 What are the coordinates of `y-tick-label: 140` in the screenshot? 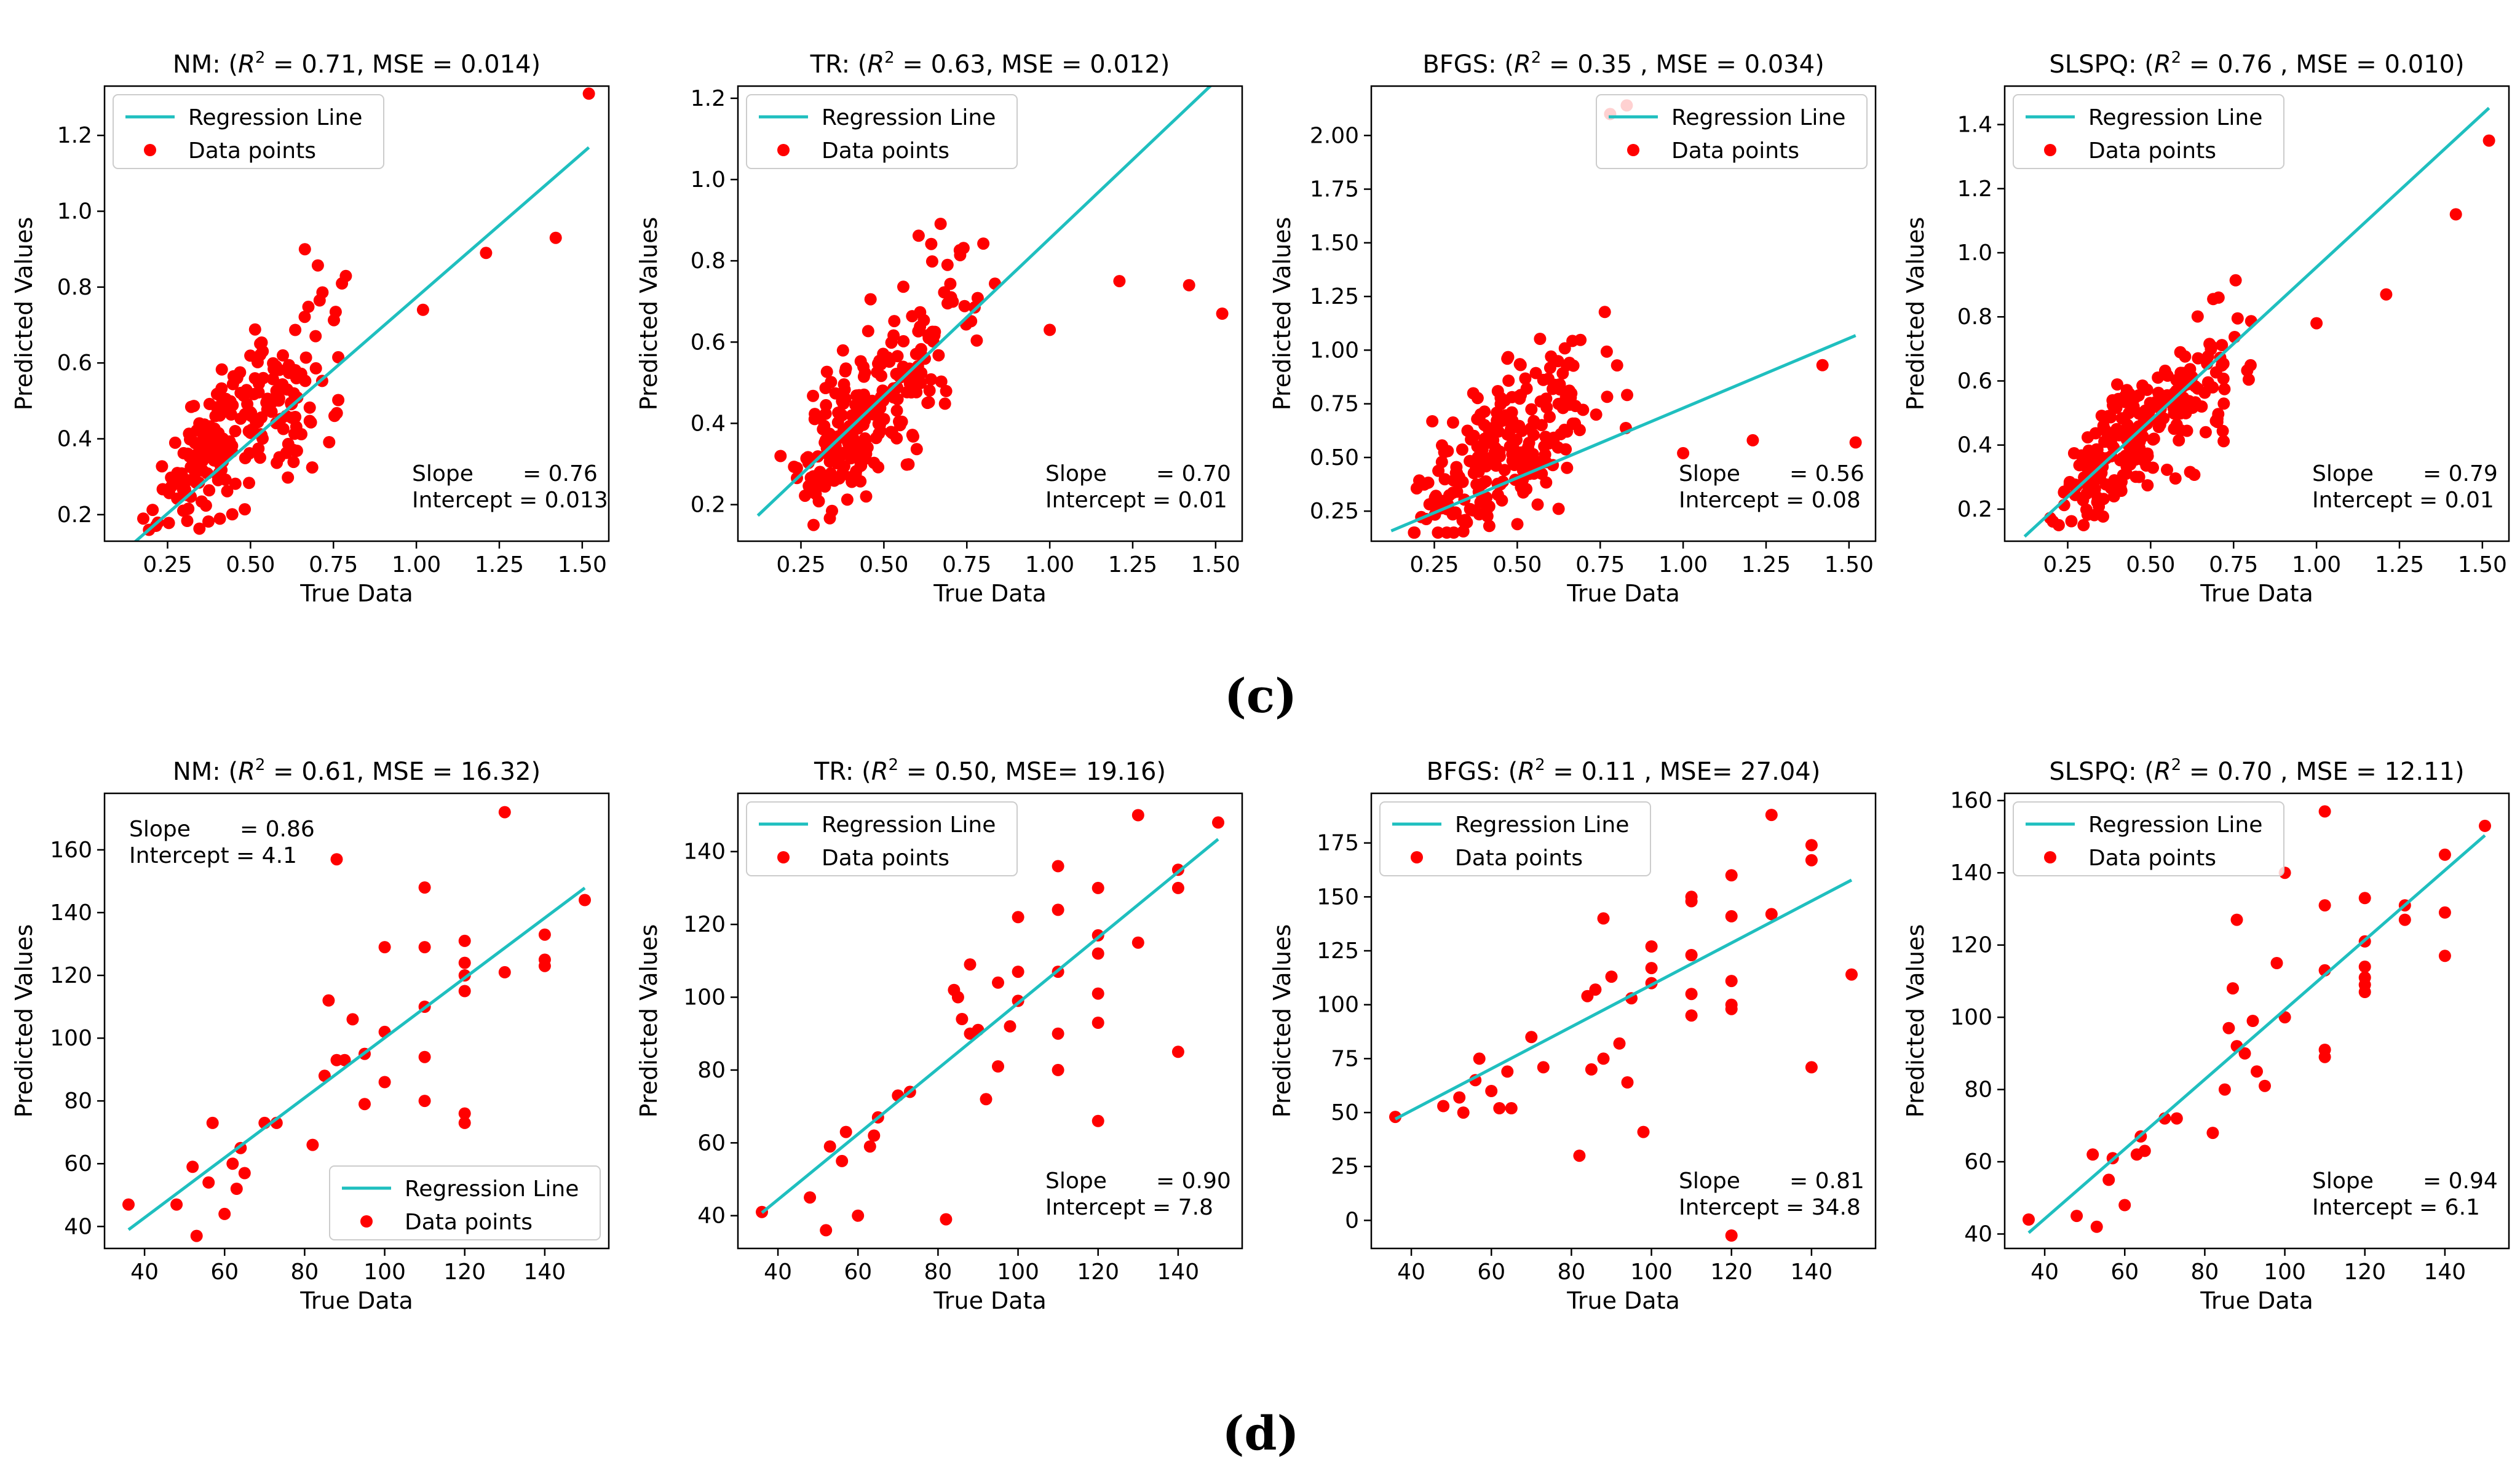 It's located at (71, 913).